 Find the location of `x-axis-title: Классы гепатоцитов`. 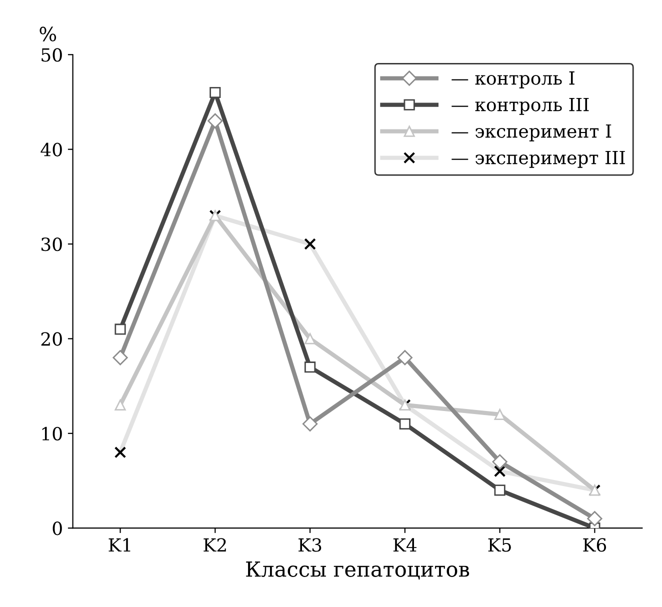

x-axis-title: Классы гепатоцитов is located at coordinates (358, 570).